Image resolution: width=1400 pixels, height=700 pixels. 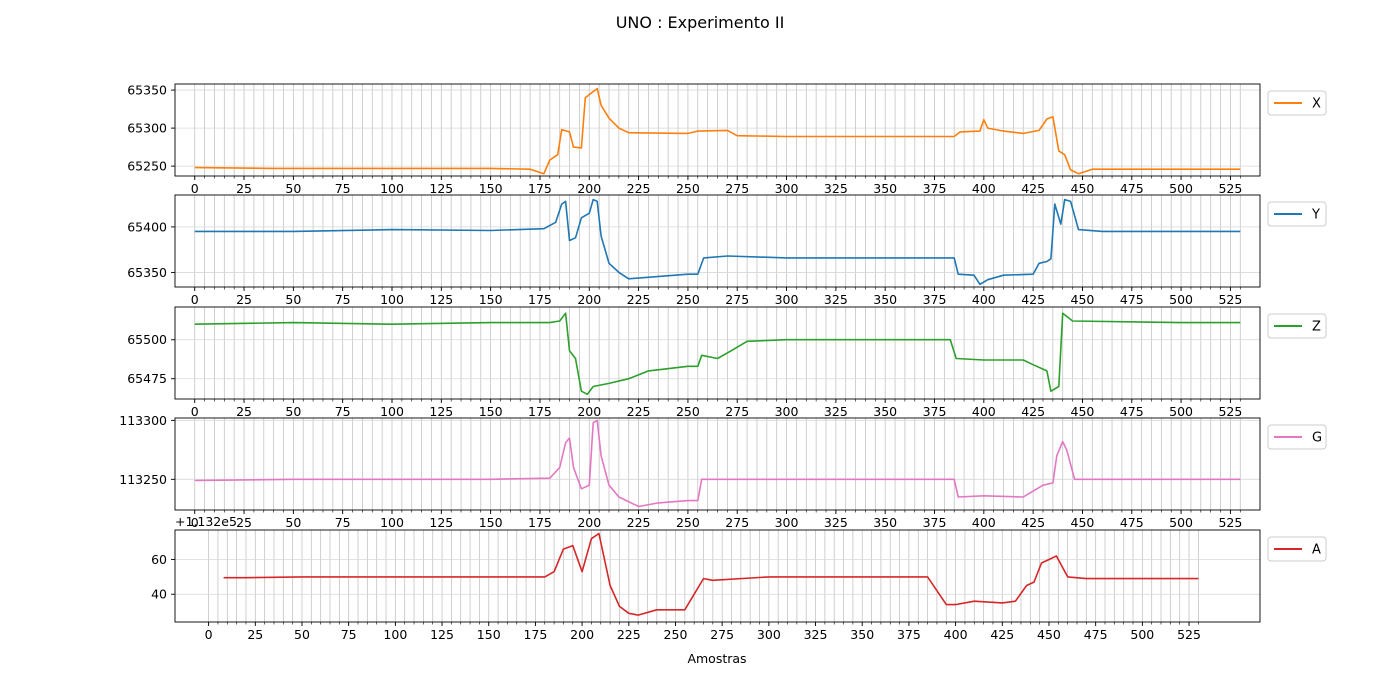 I want to click on y-tick-label: 113250, so click(x=143, y=479).